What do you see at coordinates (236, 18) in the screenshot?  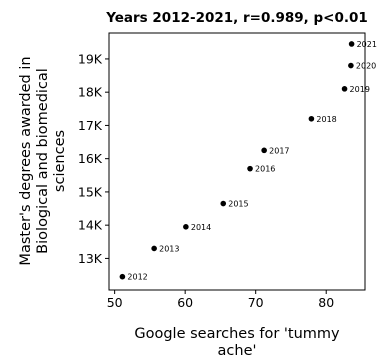 I see `chart-title: Years 2012-2021, r=0.989, p<0.01` at bounding box center [236, 18].